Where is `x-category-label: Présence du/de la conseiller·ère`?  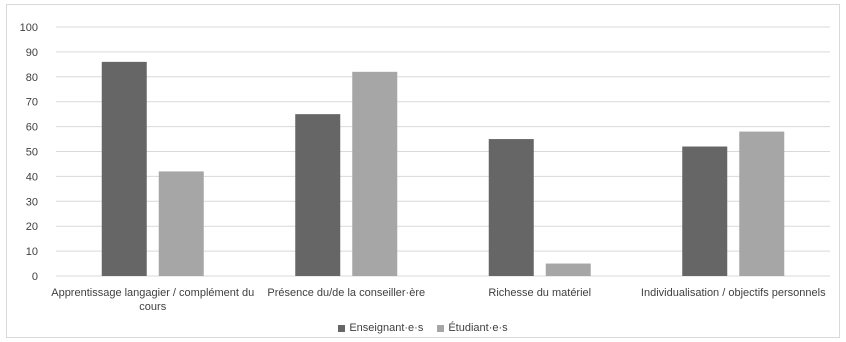
x-category-label: Présence du/de la conseiller·ère is located at coordinates (346, 293).